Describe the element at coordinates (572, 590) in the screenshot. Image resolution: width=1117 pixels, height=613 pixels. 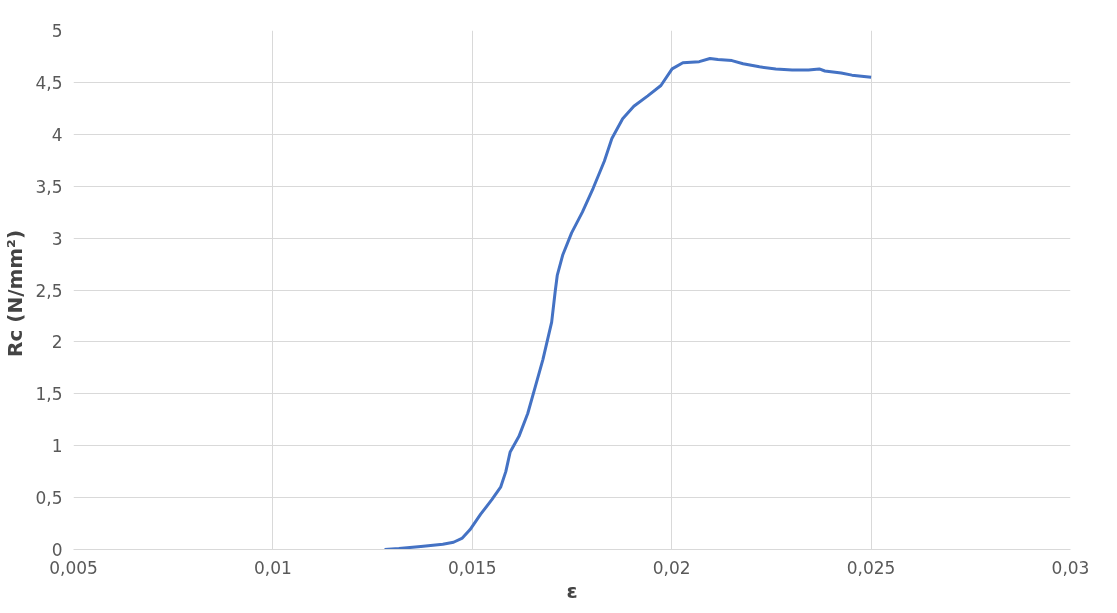
I see `x-axis-title: ε` at that location.